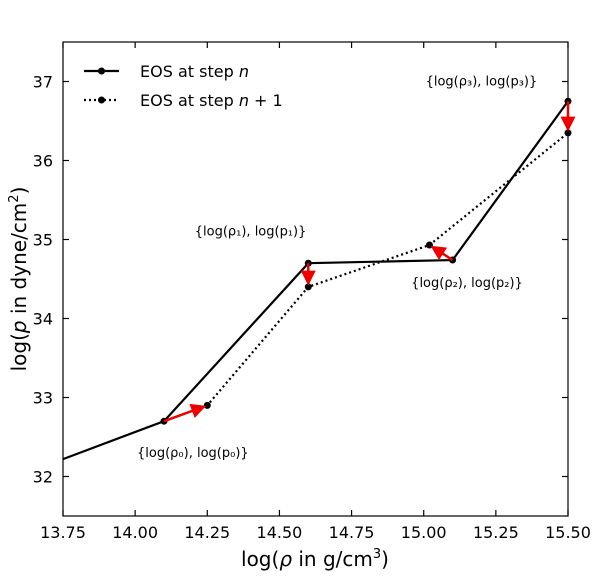 The width and height of the screenshot is (598, 577). What do you see at coordinates (280, 532) in the screenshot?
I see `x-tick-label: 14.50` at bounding box center [280, 532].